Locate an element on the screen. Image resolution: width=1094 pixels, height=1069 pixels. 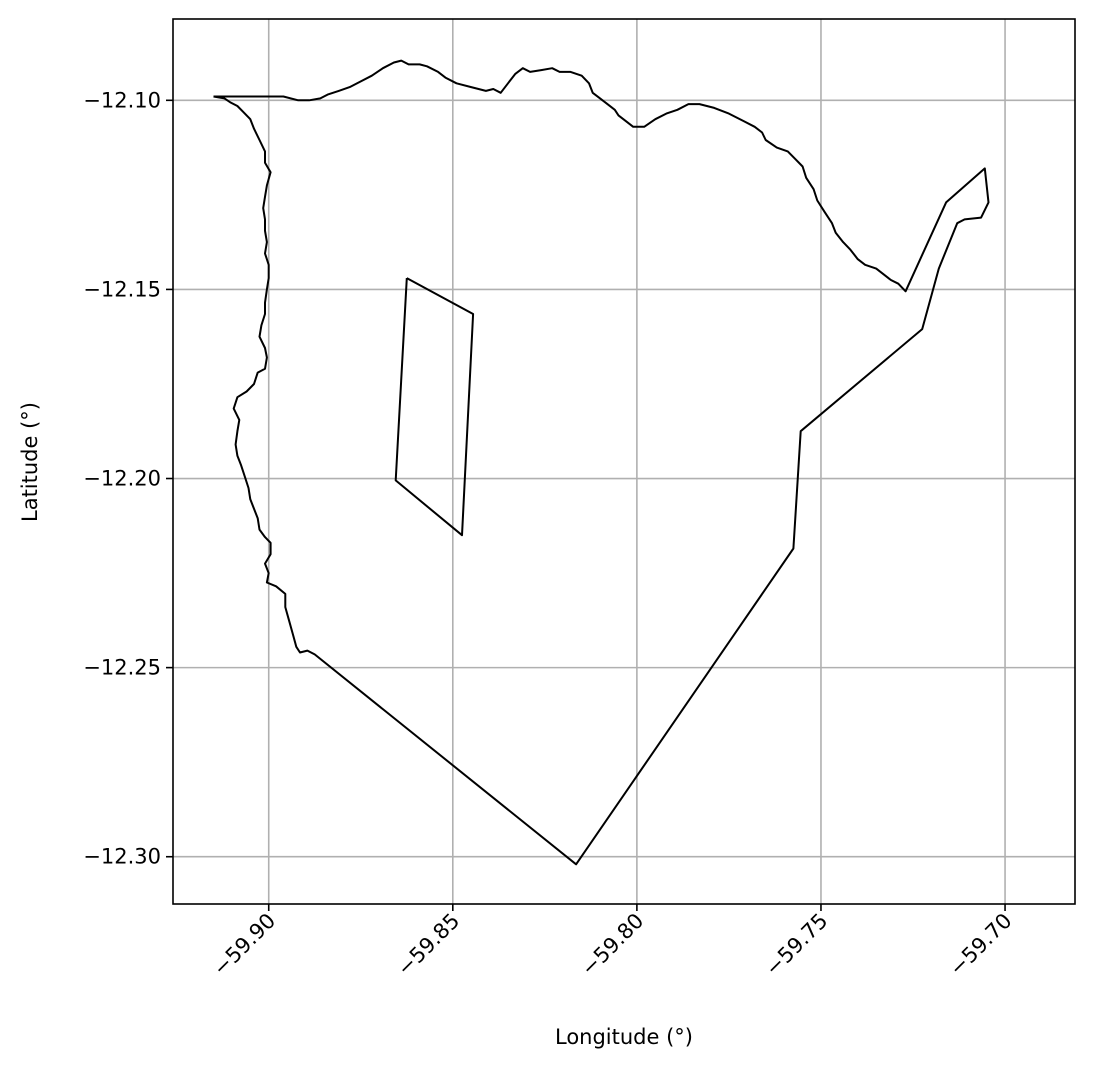
y-tick-label: −12.15 is located at coordinates (122, 289).